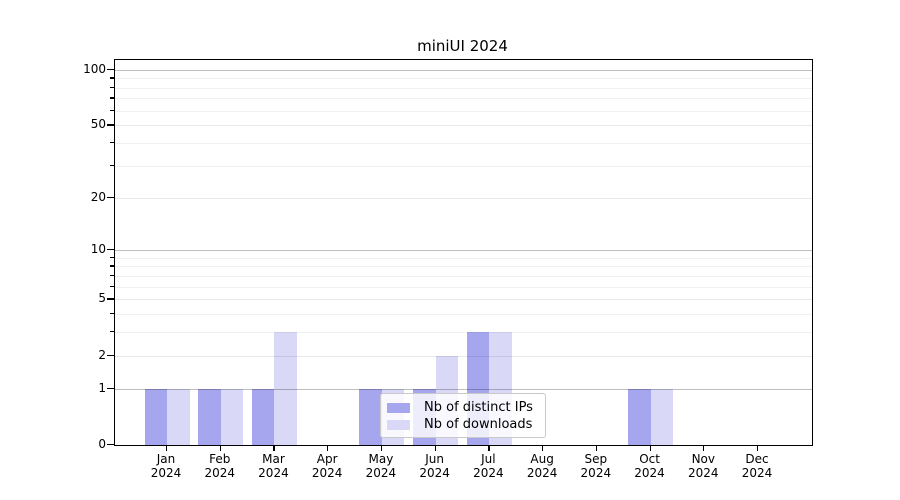 The image size is (900, 500). I want to click on bar-may-distinct-ips, so click(370, 416).